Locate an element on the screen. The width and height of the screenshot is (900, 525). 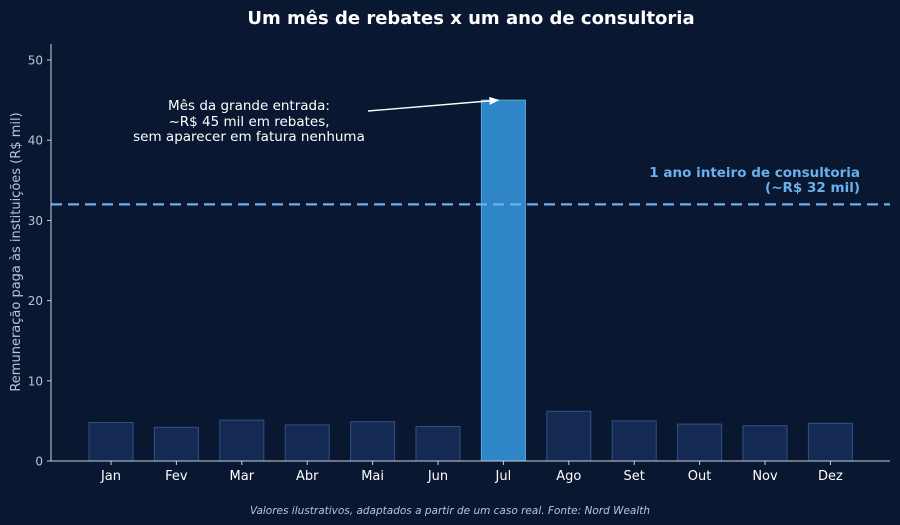
bar-out is located at coordinates (700, 442).